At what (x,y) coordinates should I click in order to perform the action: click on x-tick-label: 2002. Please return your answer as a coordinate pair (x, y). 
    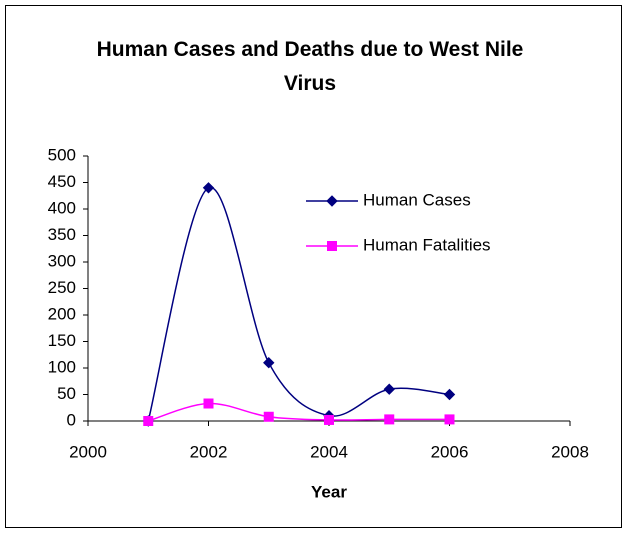
    Looking at the image, I should click on (209, 451).